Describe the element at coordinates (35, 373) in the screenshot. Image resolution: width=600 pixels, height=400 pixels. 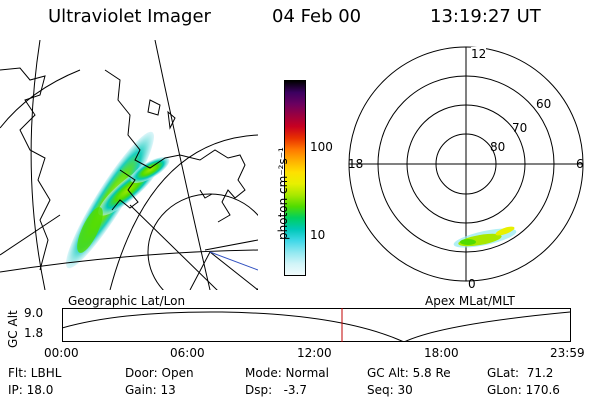
I see `info-filter: Flt: LBHL` at that location.